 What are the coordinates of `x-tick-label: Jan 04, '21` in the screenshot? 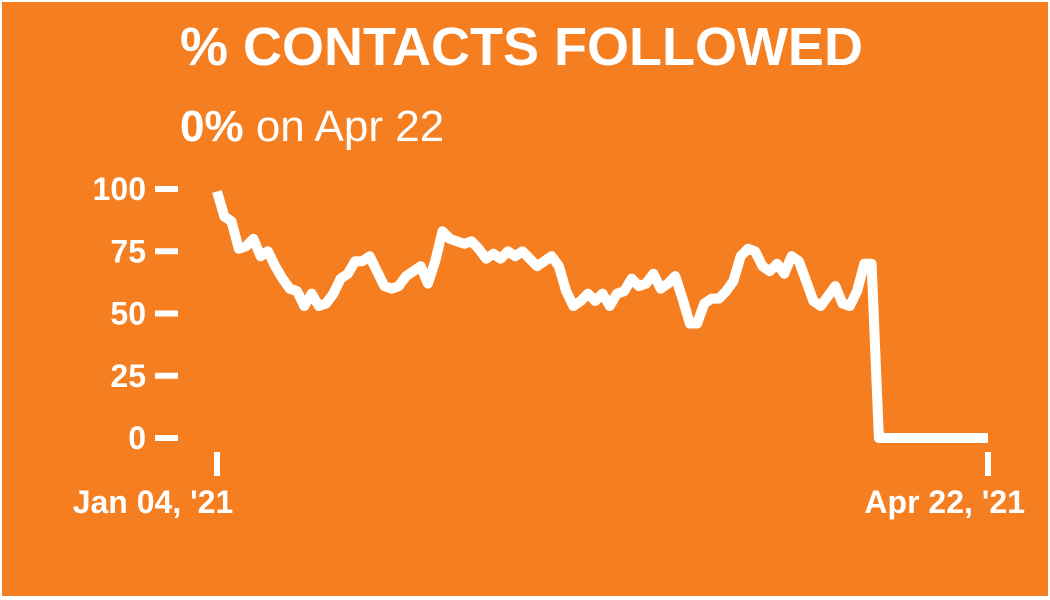 It's located at (153, 502).